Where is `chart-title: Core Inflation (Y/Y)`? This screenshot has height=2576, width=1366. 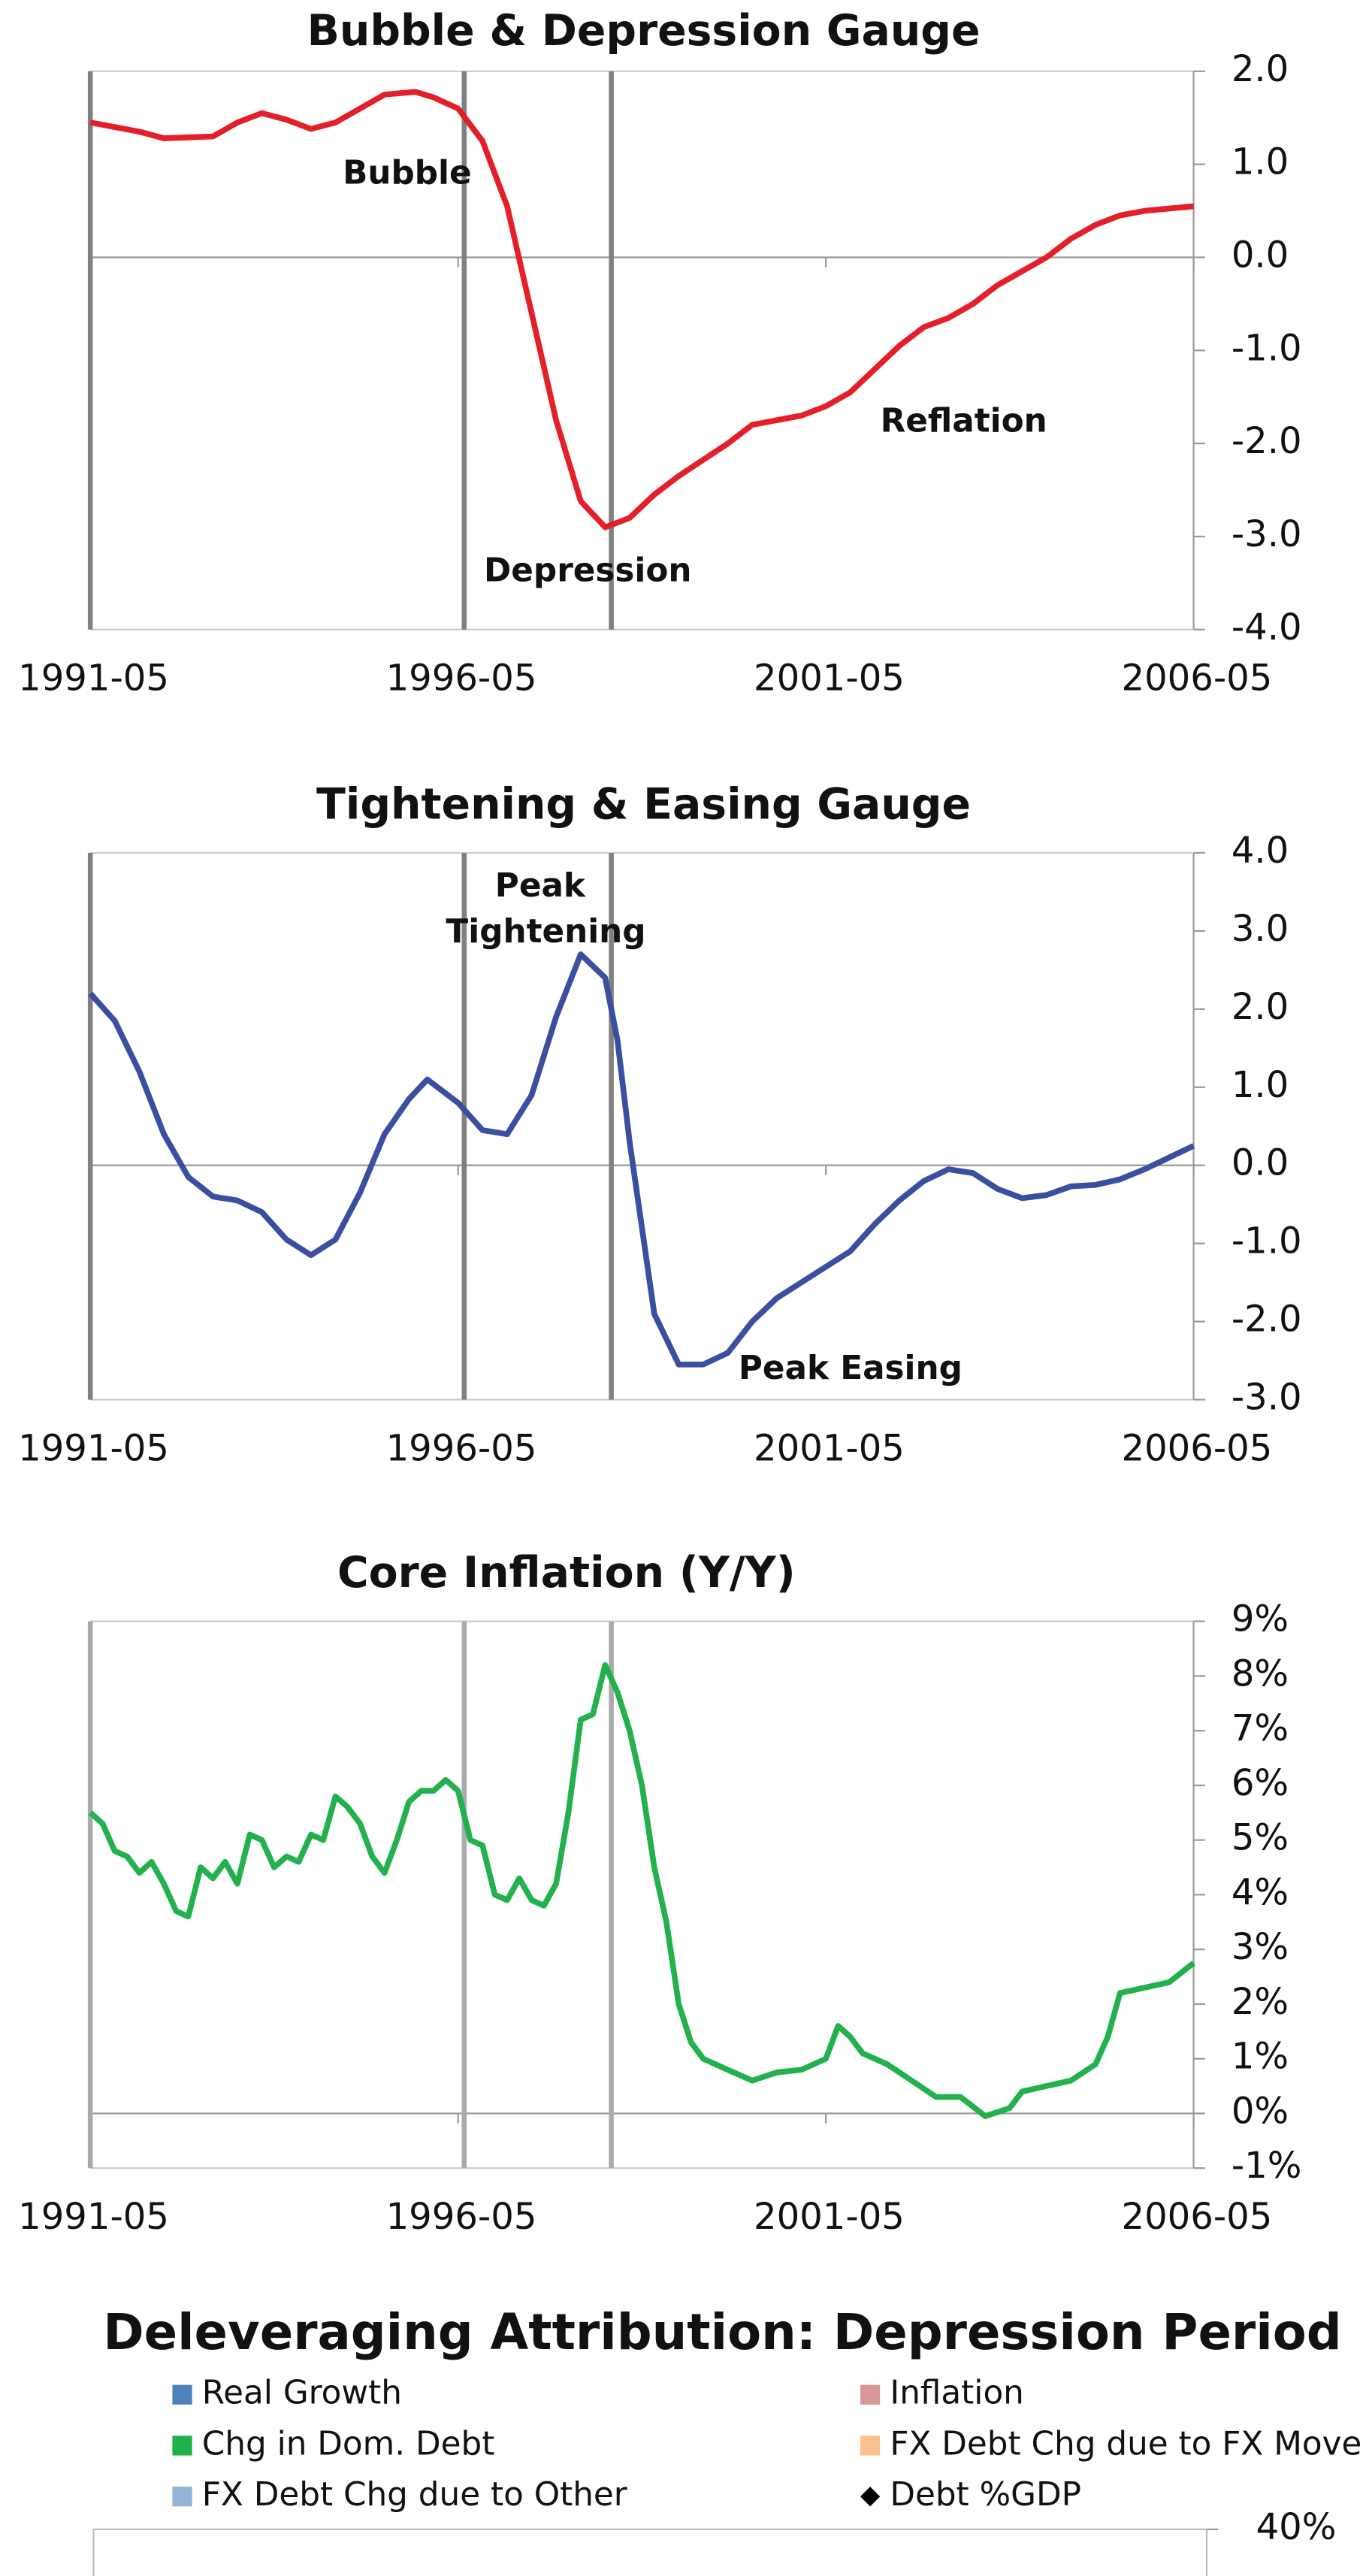 chart-title: Core Inflation (Y/Y) is located at coordinates (567, 1573).